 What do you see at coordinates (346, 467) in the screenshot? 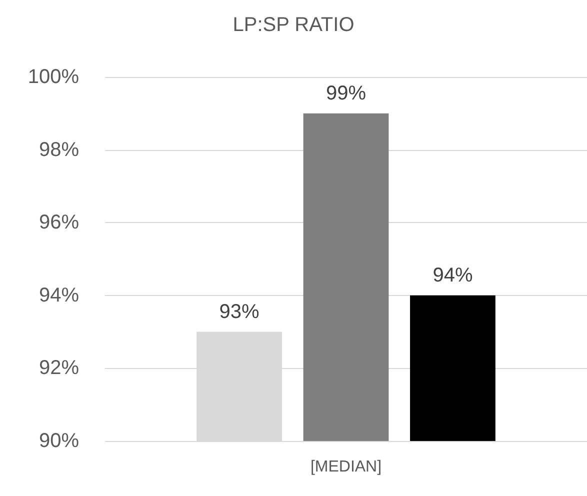
I see `x-tick-label: [MEDIAN]` at bounding box center [346, 467].